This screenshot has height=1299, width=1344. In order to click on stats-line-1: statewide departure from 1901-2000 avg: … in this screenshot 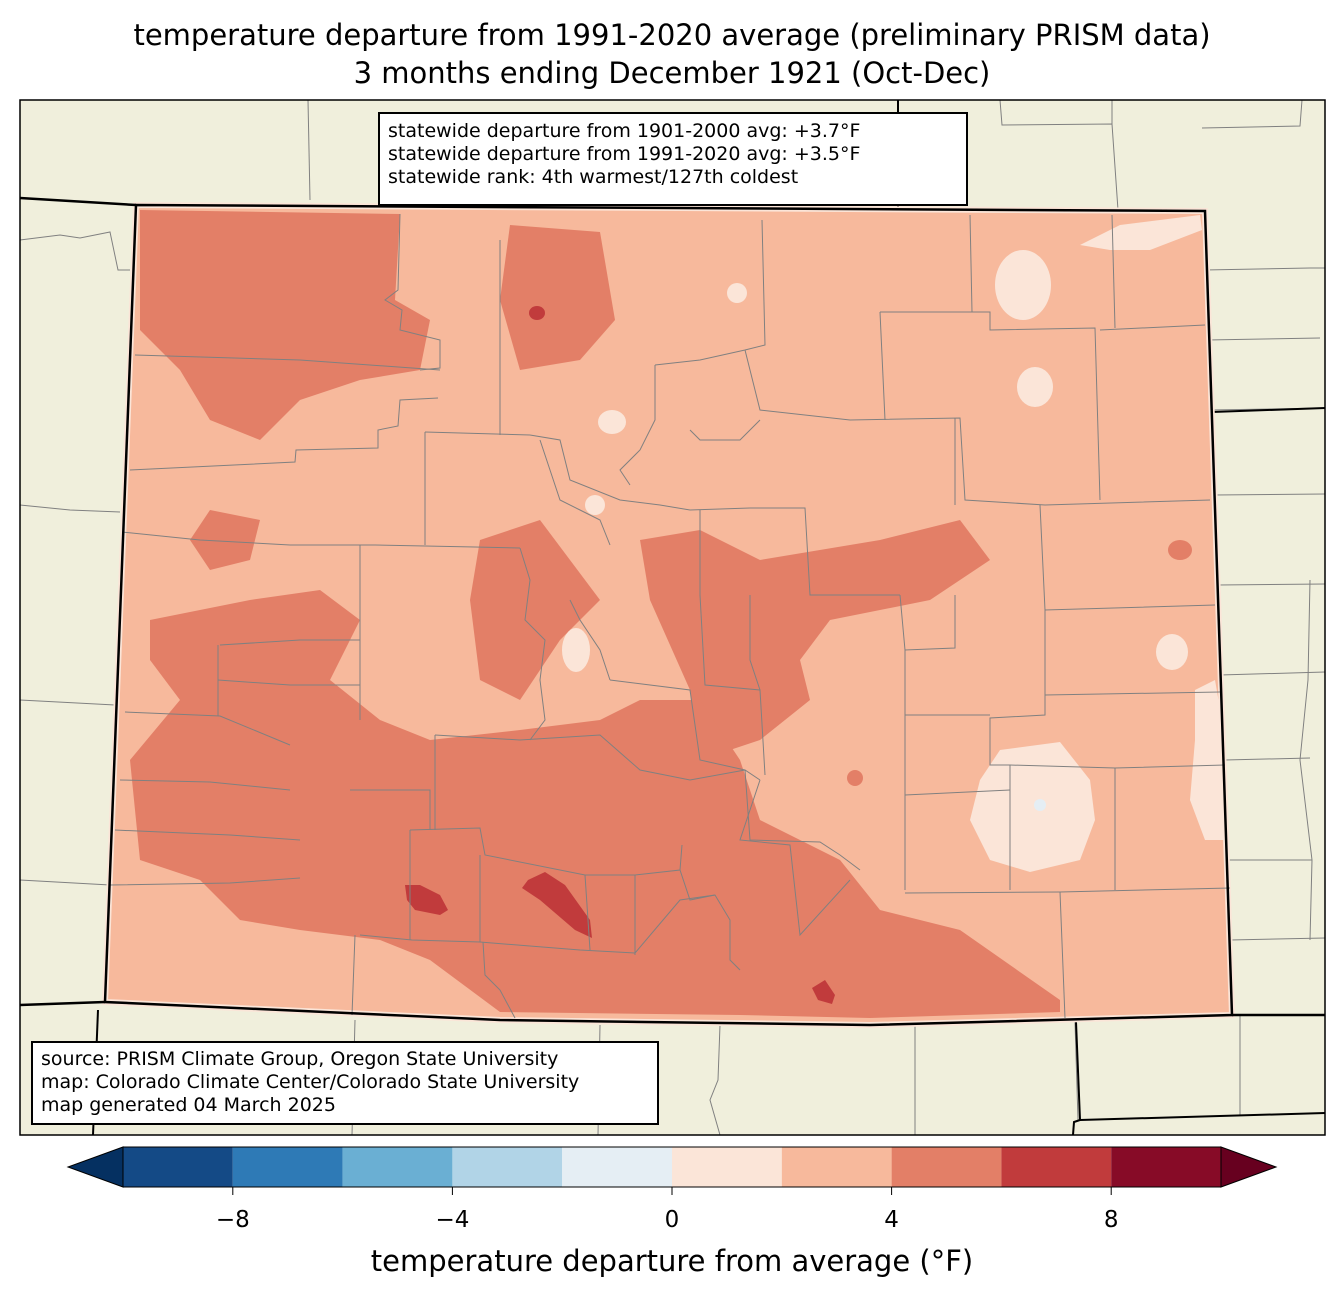, I will do `click(624, 131)`.